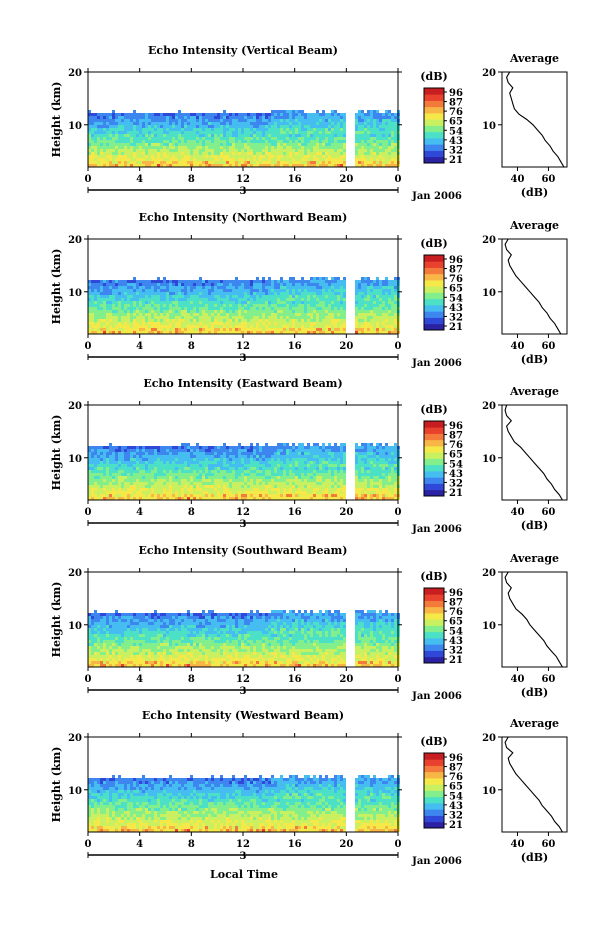 The height and width of the screenshot is (929, 616). Describe the element at coordinates (456, 93) in the screenshot. I see `colorbar-tick-label: 96` at that location.